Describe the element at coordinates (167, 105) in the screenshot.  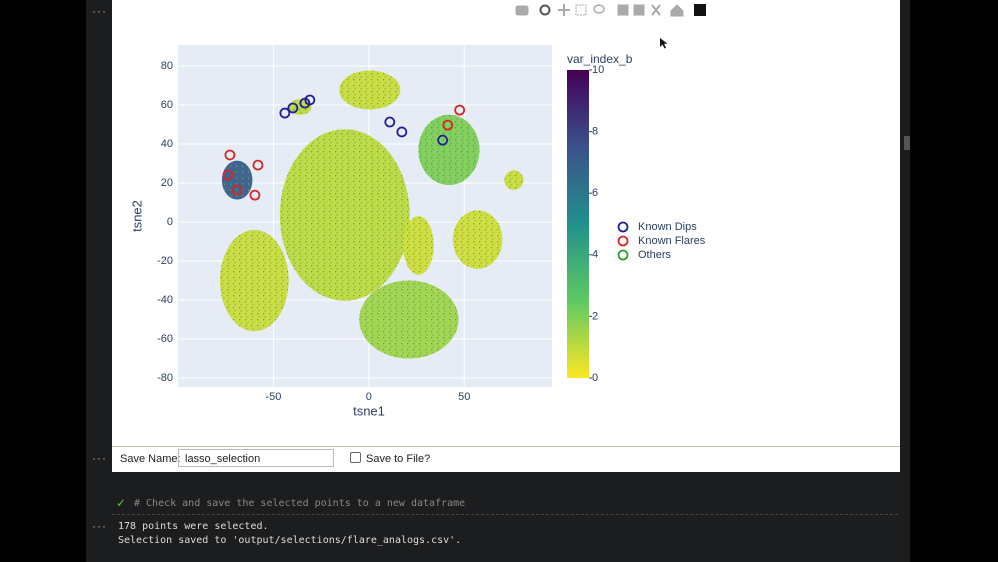
I see `y-tick-label: 60` at that location.